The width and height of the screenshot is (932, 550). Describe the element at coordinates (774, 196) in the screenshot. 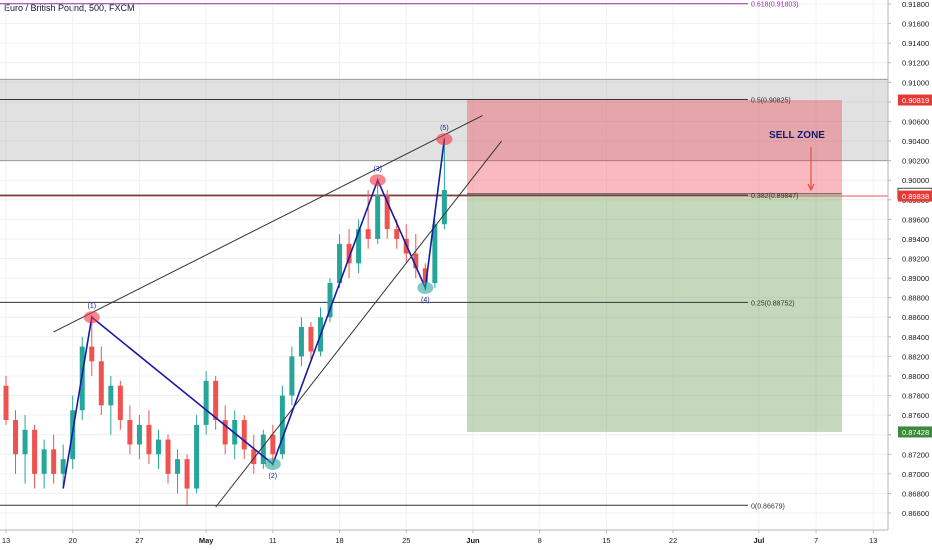

I see `fib-label: 0.382(0.89847)` at that location.